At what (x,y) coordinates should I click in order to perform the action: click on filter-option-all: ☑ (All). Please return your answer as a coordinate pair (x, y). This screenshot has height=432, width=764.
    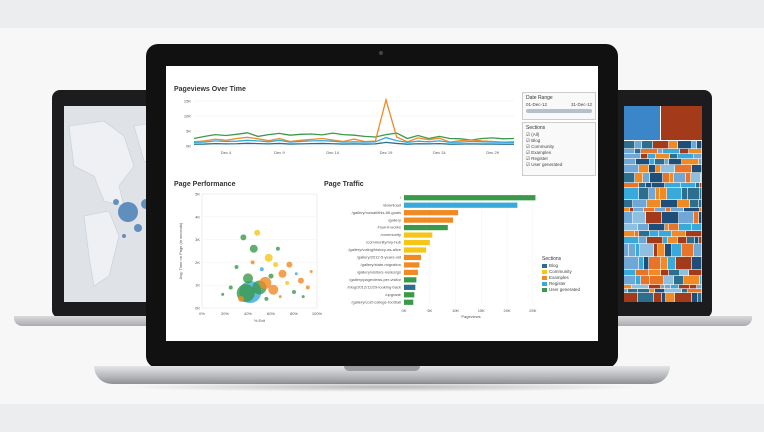
    Looking at the image, I should click on (533, 134).